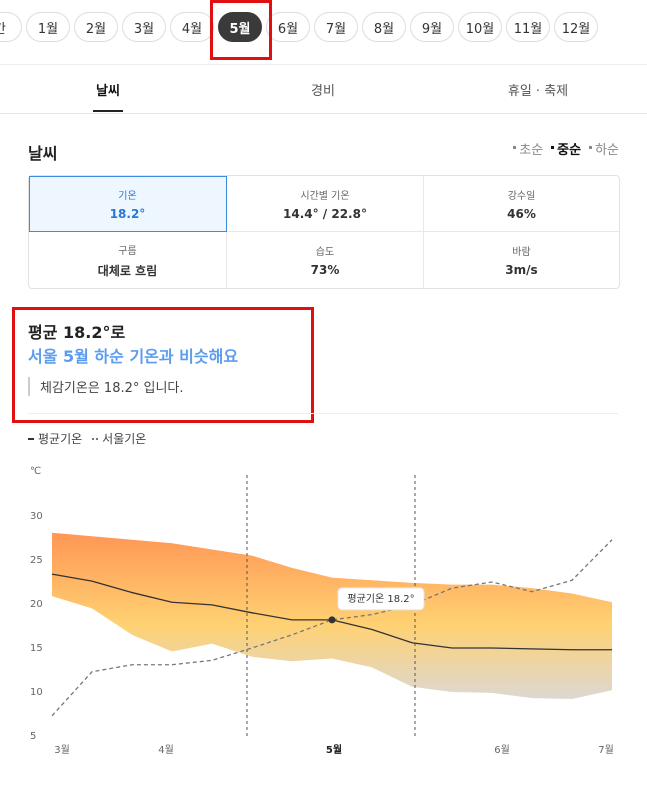  Describe the element at coordinates (60, 439) in the screenshot. I see `legend-label: 평균기온` at that location.